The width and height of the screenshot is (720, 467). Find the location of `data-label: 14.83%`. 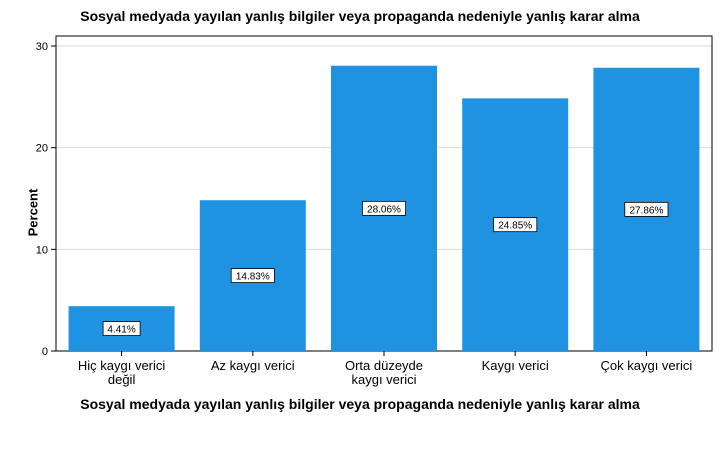

data-label: 14.83% is located at coordinates (253, 277).